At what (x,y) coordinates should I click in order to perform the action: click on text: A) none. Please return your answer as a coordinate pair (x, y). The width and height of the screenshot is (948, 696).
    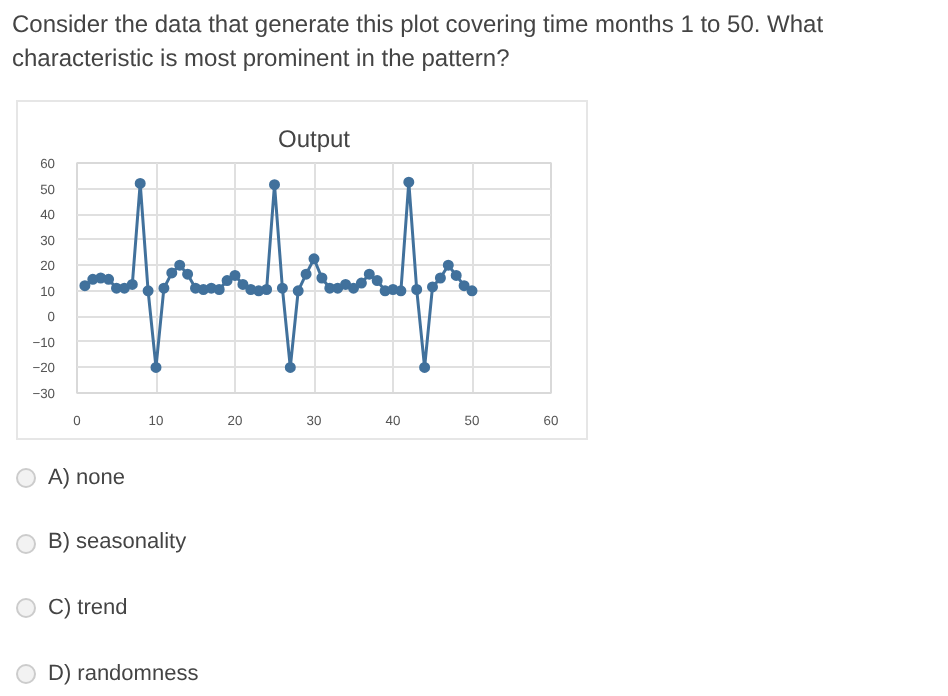
    Looking at the image, I should click on (87, 477).